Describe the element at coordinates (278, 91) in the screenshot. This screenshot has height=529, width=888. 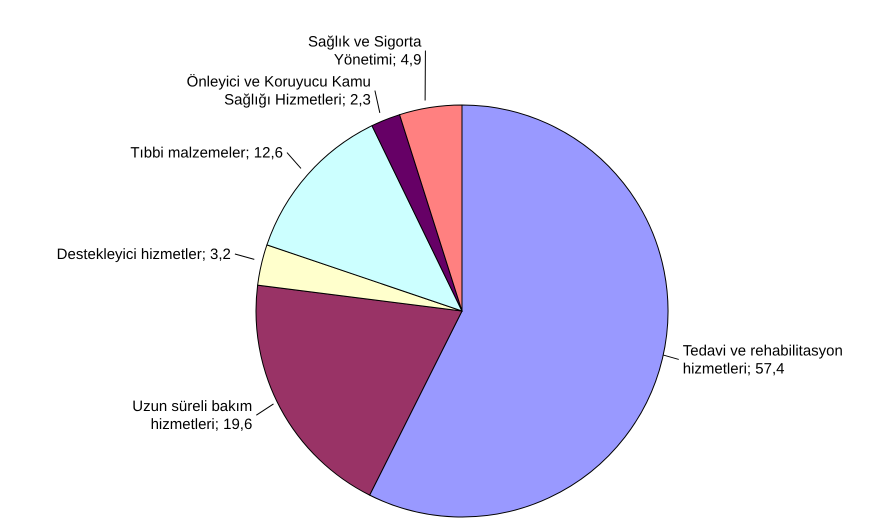
I see `slice-label: Önleyici ve Koruyucu Kamu Sağlığı Hizmetleri; 2,3` at that location.